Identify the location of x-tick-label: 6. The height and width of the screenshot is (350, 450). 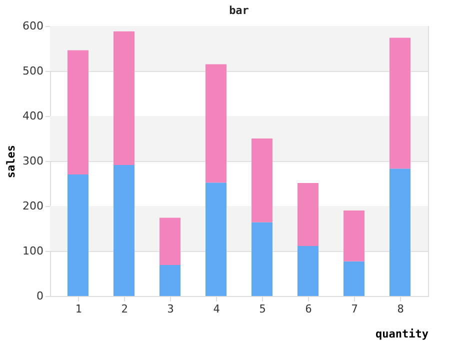
(308, 309).